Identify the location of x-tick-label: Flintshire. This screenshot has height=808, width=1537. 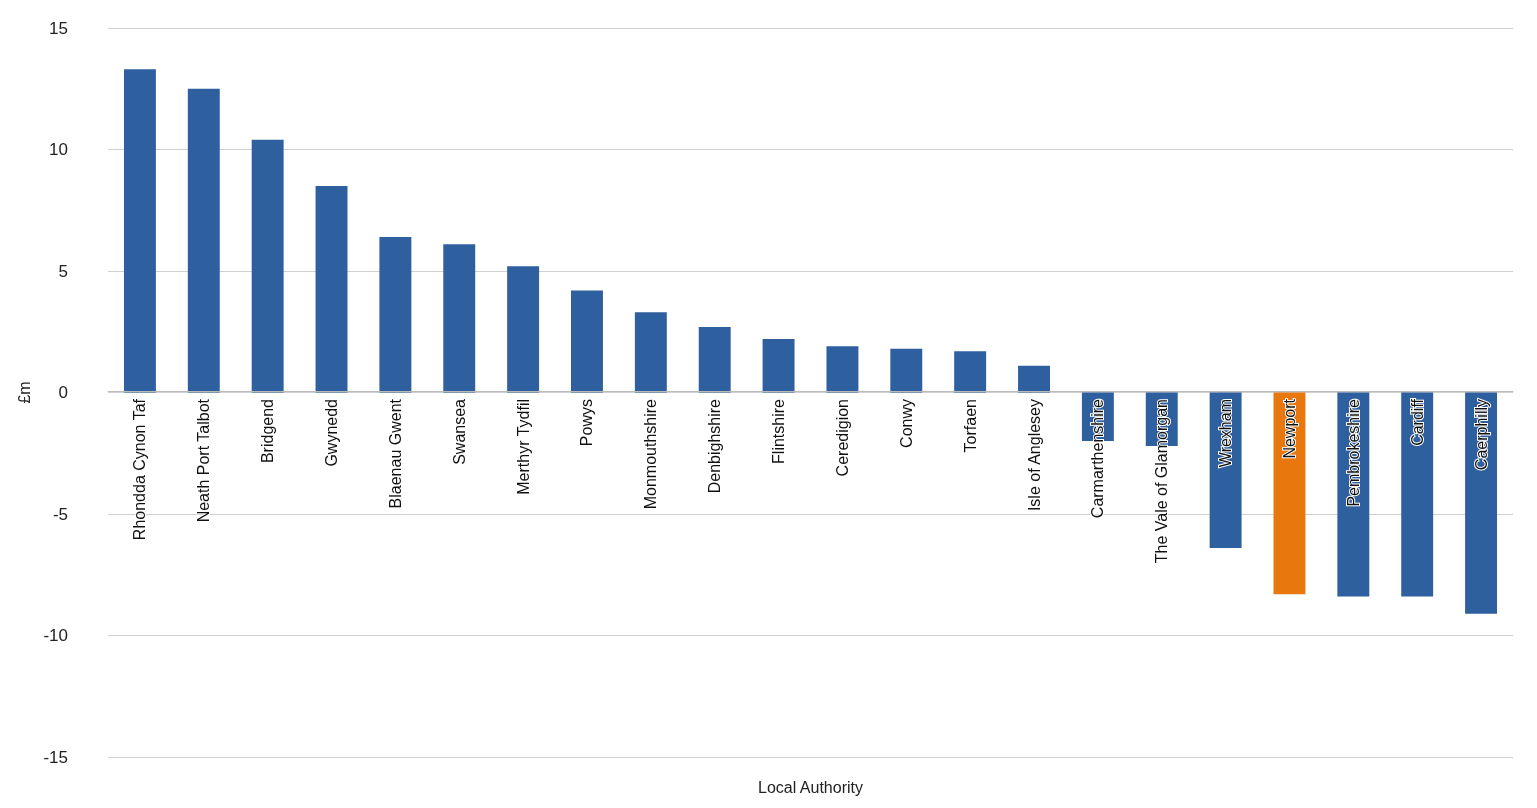
(779, 431).